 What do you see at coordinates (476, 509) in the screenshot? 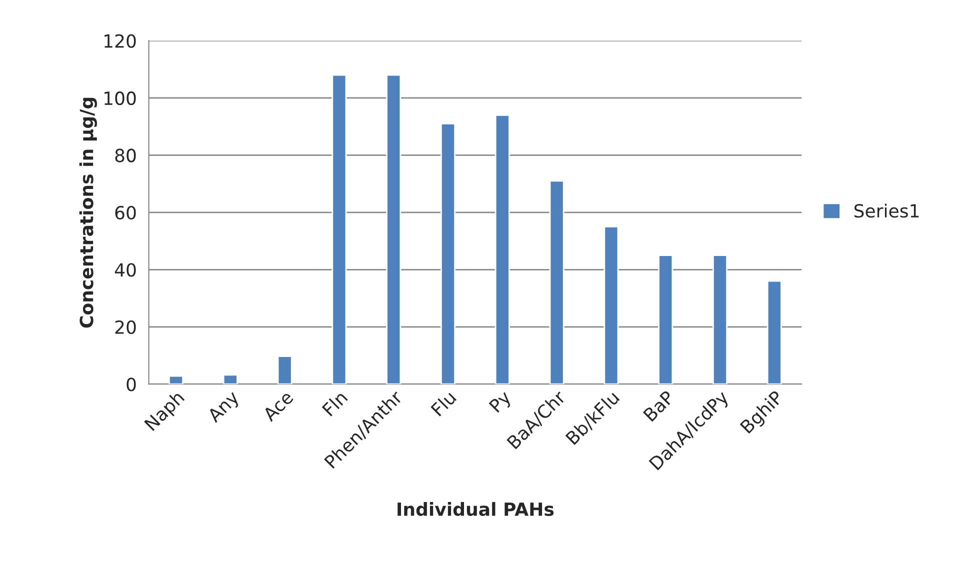
I see `x-axis-title: Individual PAHs` at bounding box center [476, 509].